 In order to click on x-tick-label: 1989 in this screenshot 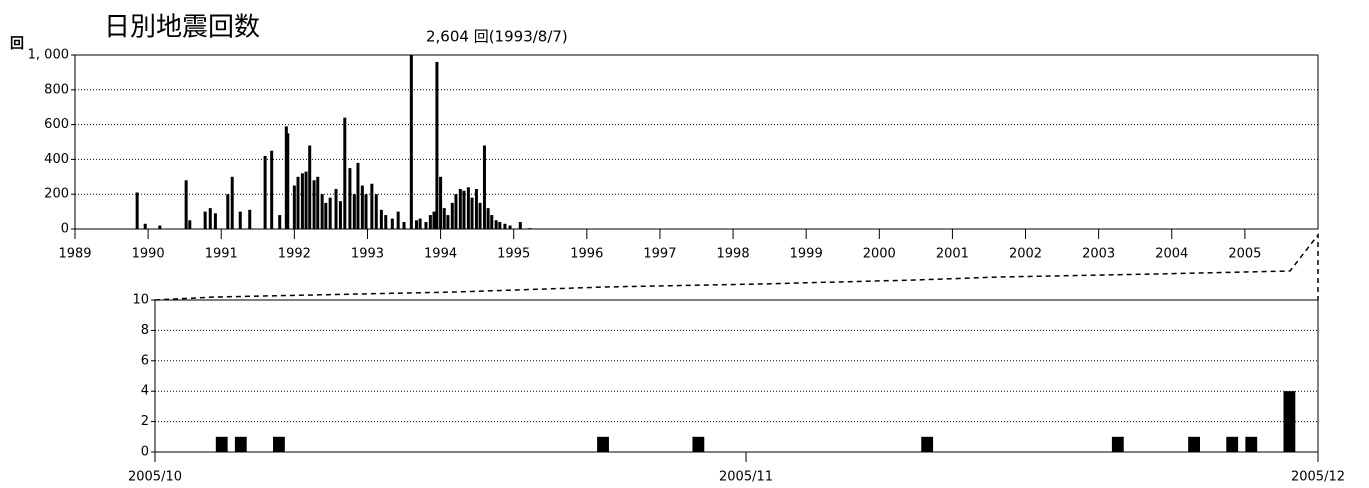, I will do `click(74, 254)`.